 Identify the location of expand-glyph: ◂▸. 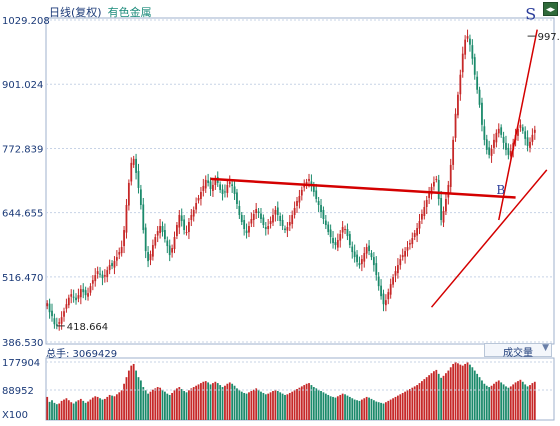
(550, 10).